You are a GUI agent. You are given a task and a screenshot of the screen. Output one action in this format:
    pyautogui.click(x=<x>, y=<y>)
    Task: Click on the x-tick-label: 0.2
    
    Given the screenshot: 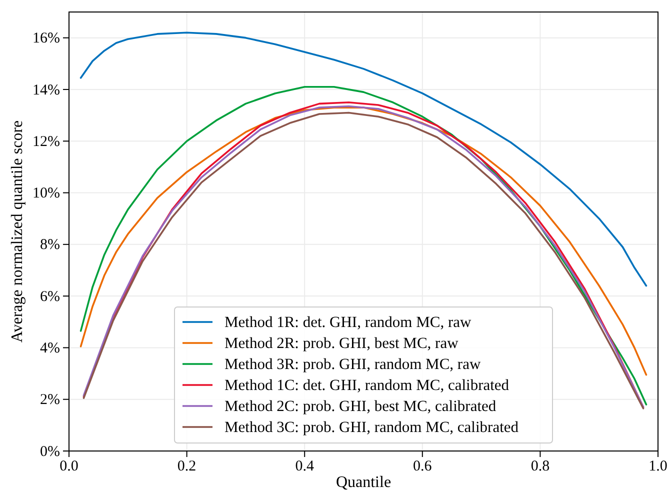 What is the action you would take?
    pyautogui.click(x=186, y=466)
    